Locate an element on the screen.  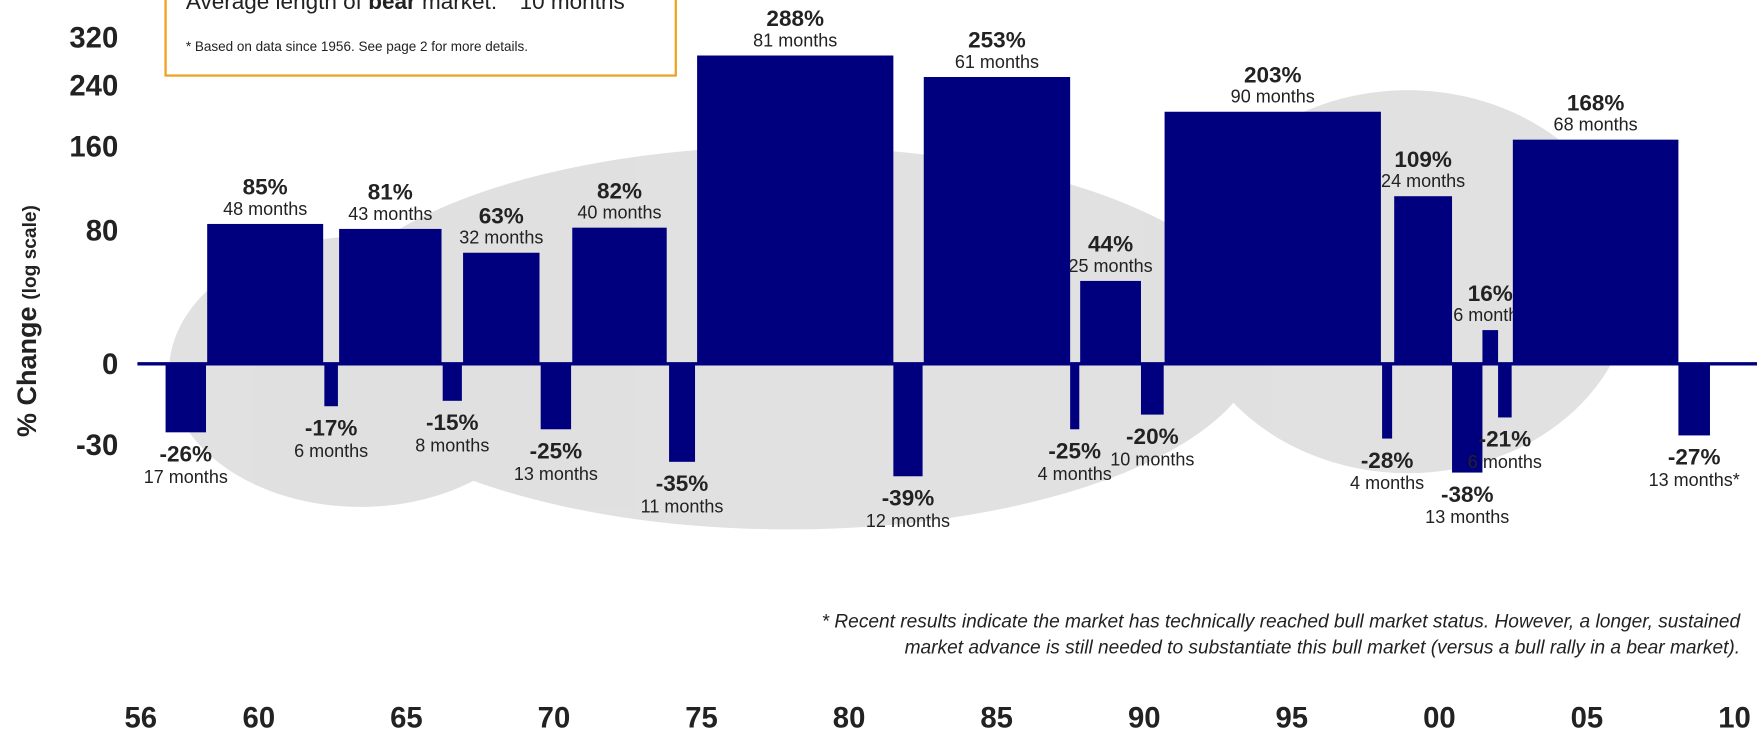
bear-label: -38% is located at coordinates (1467, 494).